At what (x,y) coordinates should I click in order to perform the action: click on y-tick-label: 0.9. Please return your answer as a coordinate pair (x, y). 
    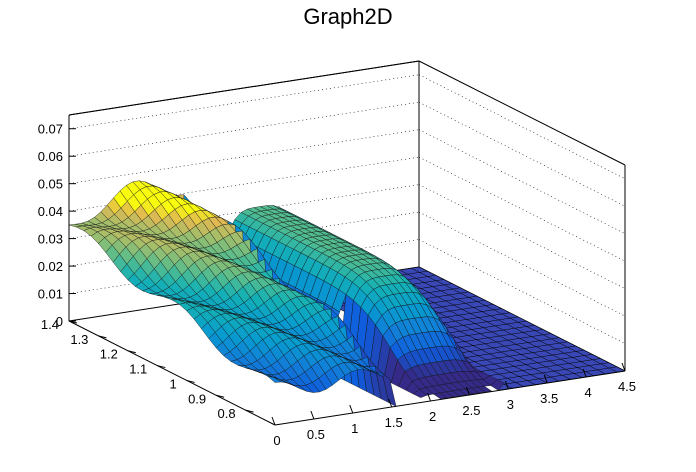
    Looking at the image, I should click on (197, 398).